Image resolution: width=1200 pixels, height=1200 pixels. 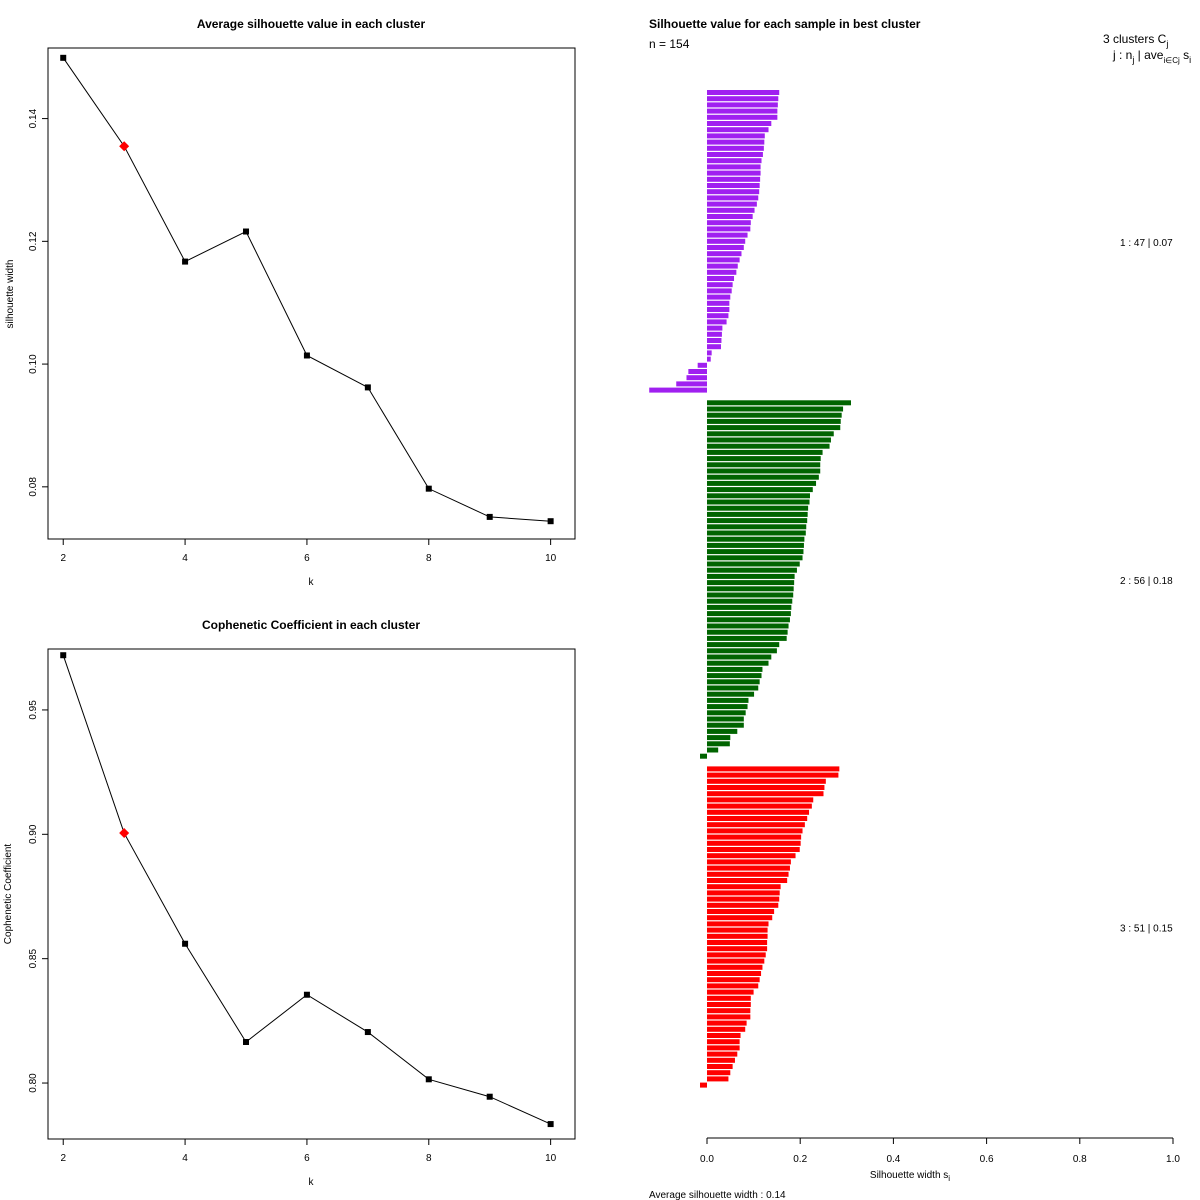 What do you see at coordinates (307, 1158) in the screenshot?
I see `cophenetic-xtick-label: 6` at bounding box center [307, 1158].